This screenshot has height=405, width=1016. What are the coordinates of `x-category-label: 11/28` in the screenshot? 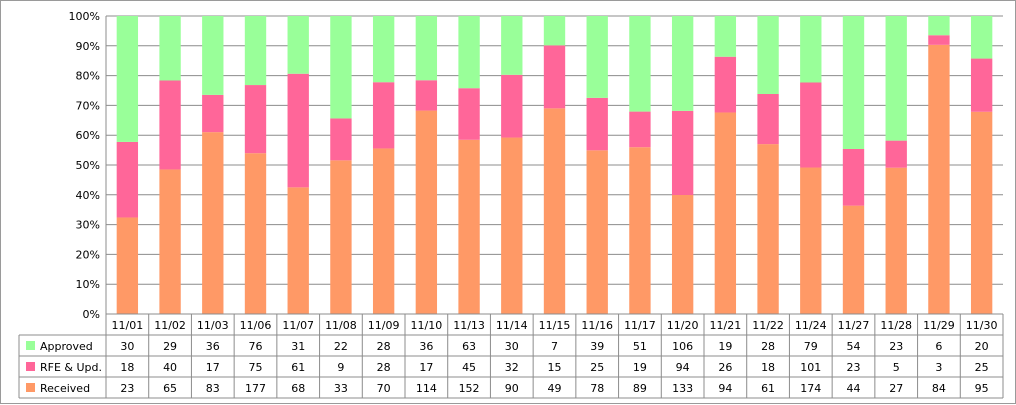 It's located at (896, 325).